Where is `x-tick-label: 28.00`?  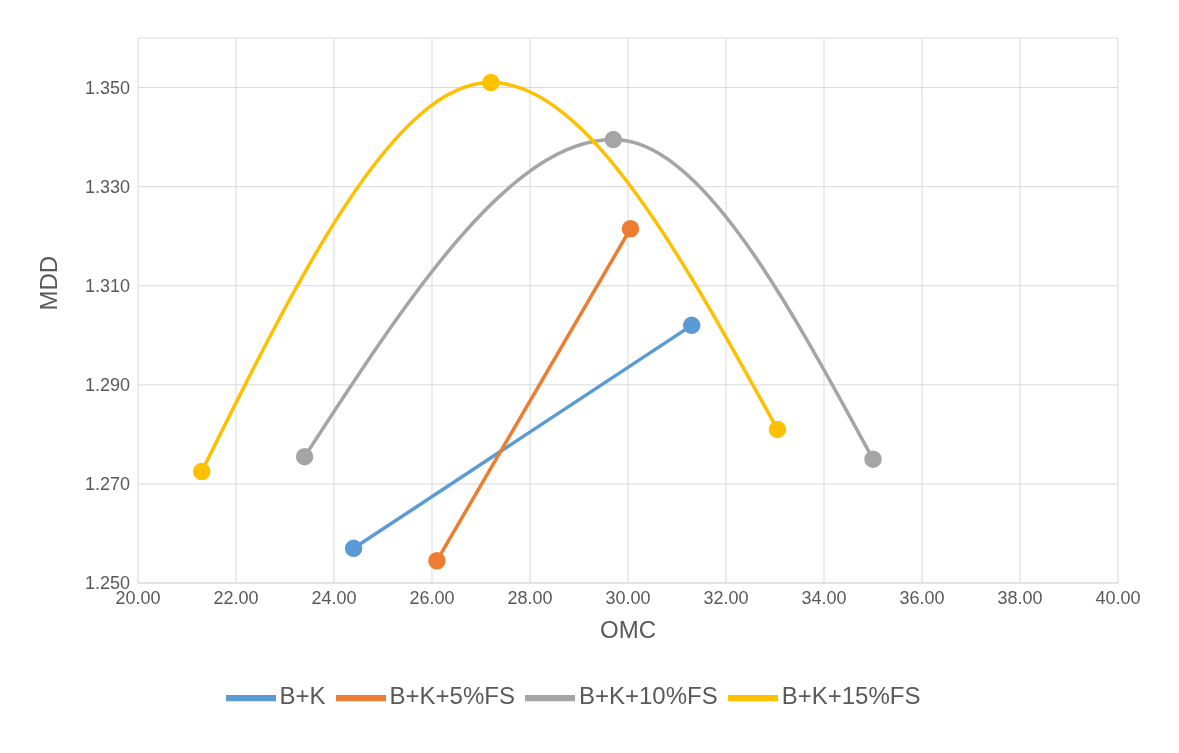
x-tick-label: 28.00 is located at coordinates (530, 597).